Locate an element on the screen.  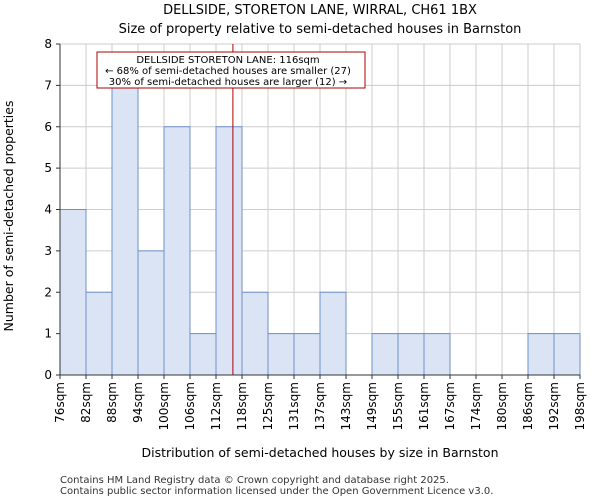
y-tick-label: 3 is located at coordinates (48, 251).